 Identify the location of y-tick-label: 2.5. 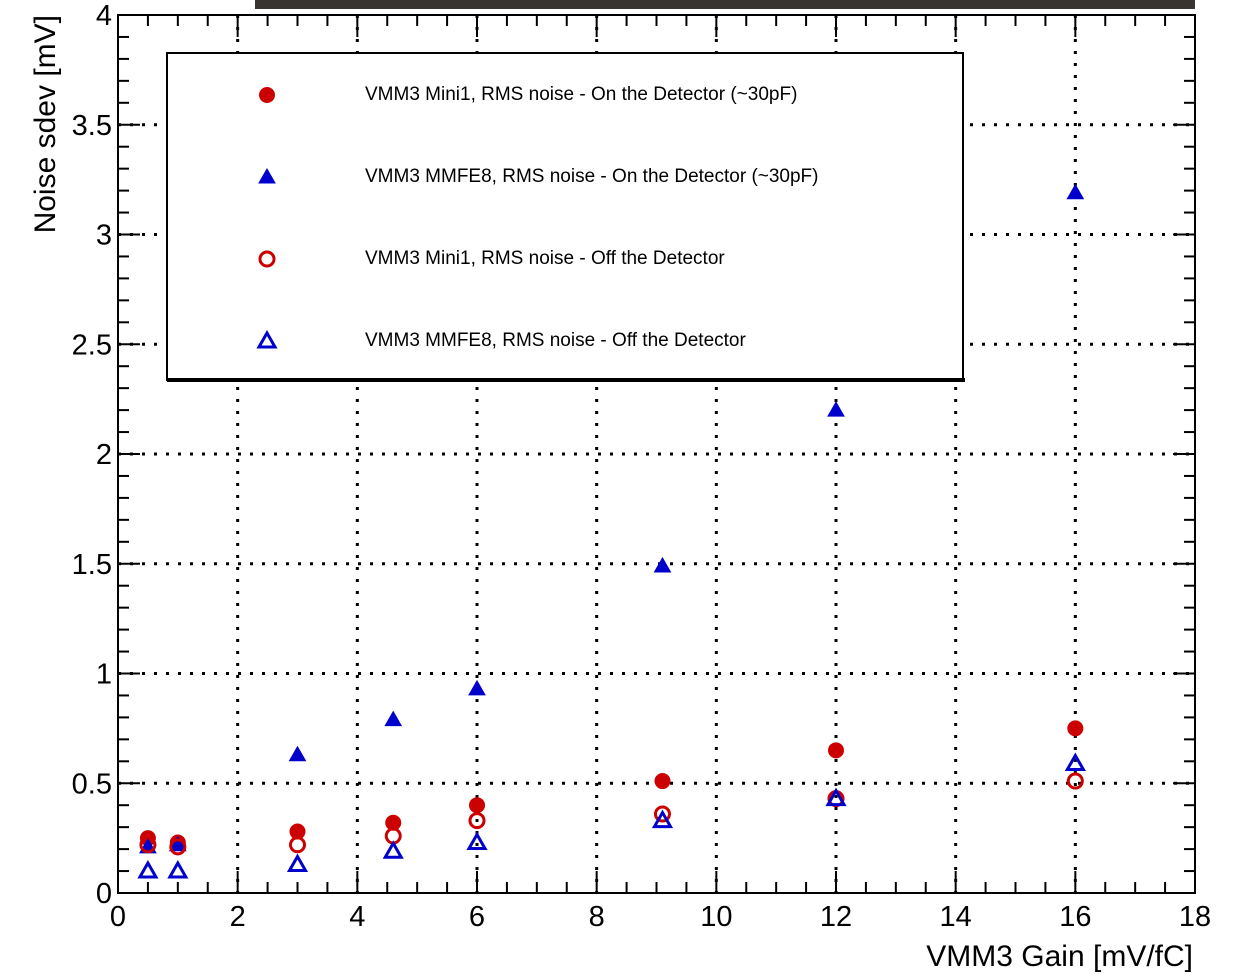
(92, 345).